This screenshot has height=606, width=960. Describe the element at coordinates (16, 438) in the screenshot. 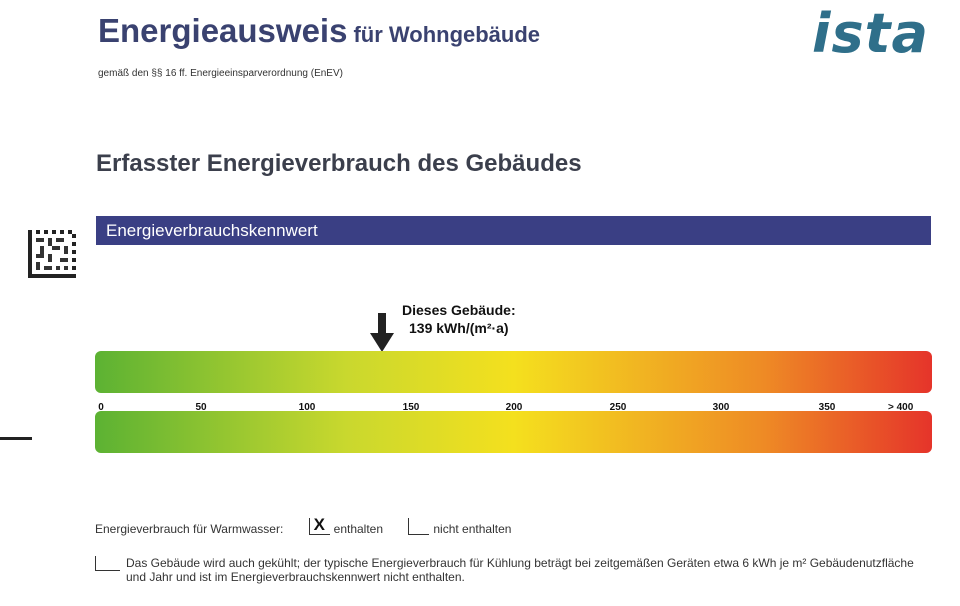

I see `margin-mark` at that location.